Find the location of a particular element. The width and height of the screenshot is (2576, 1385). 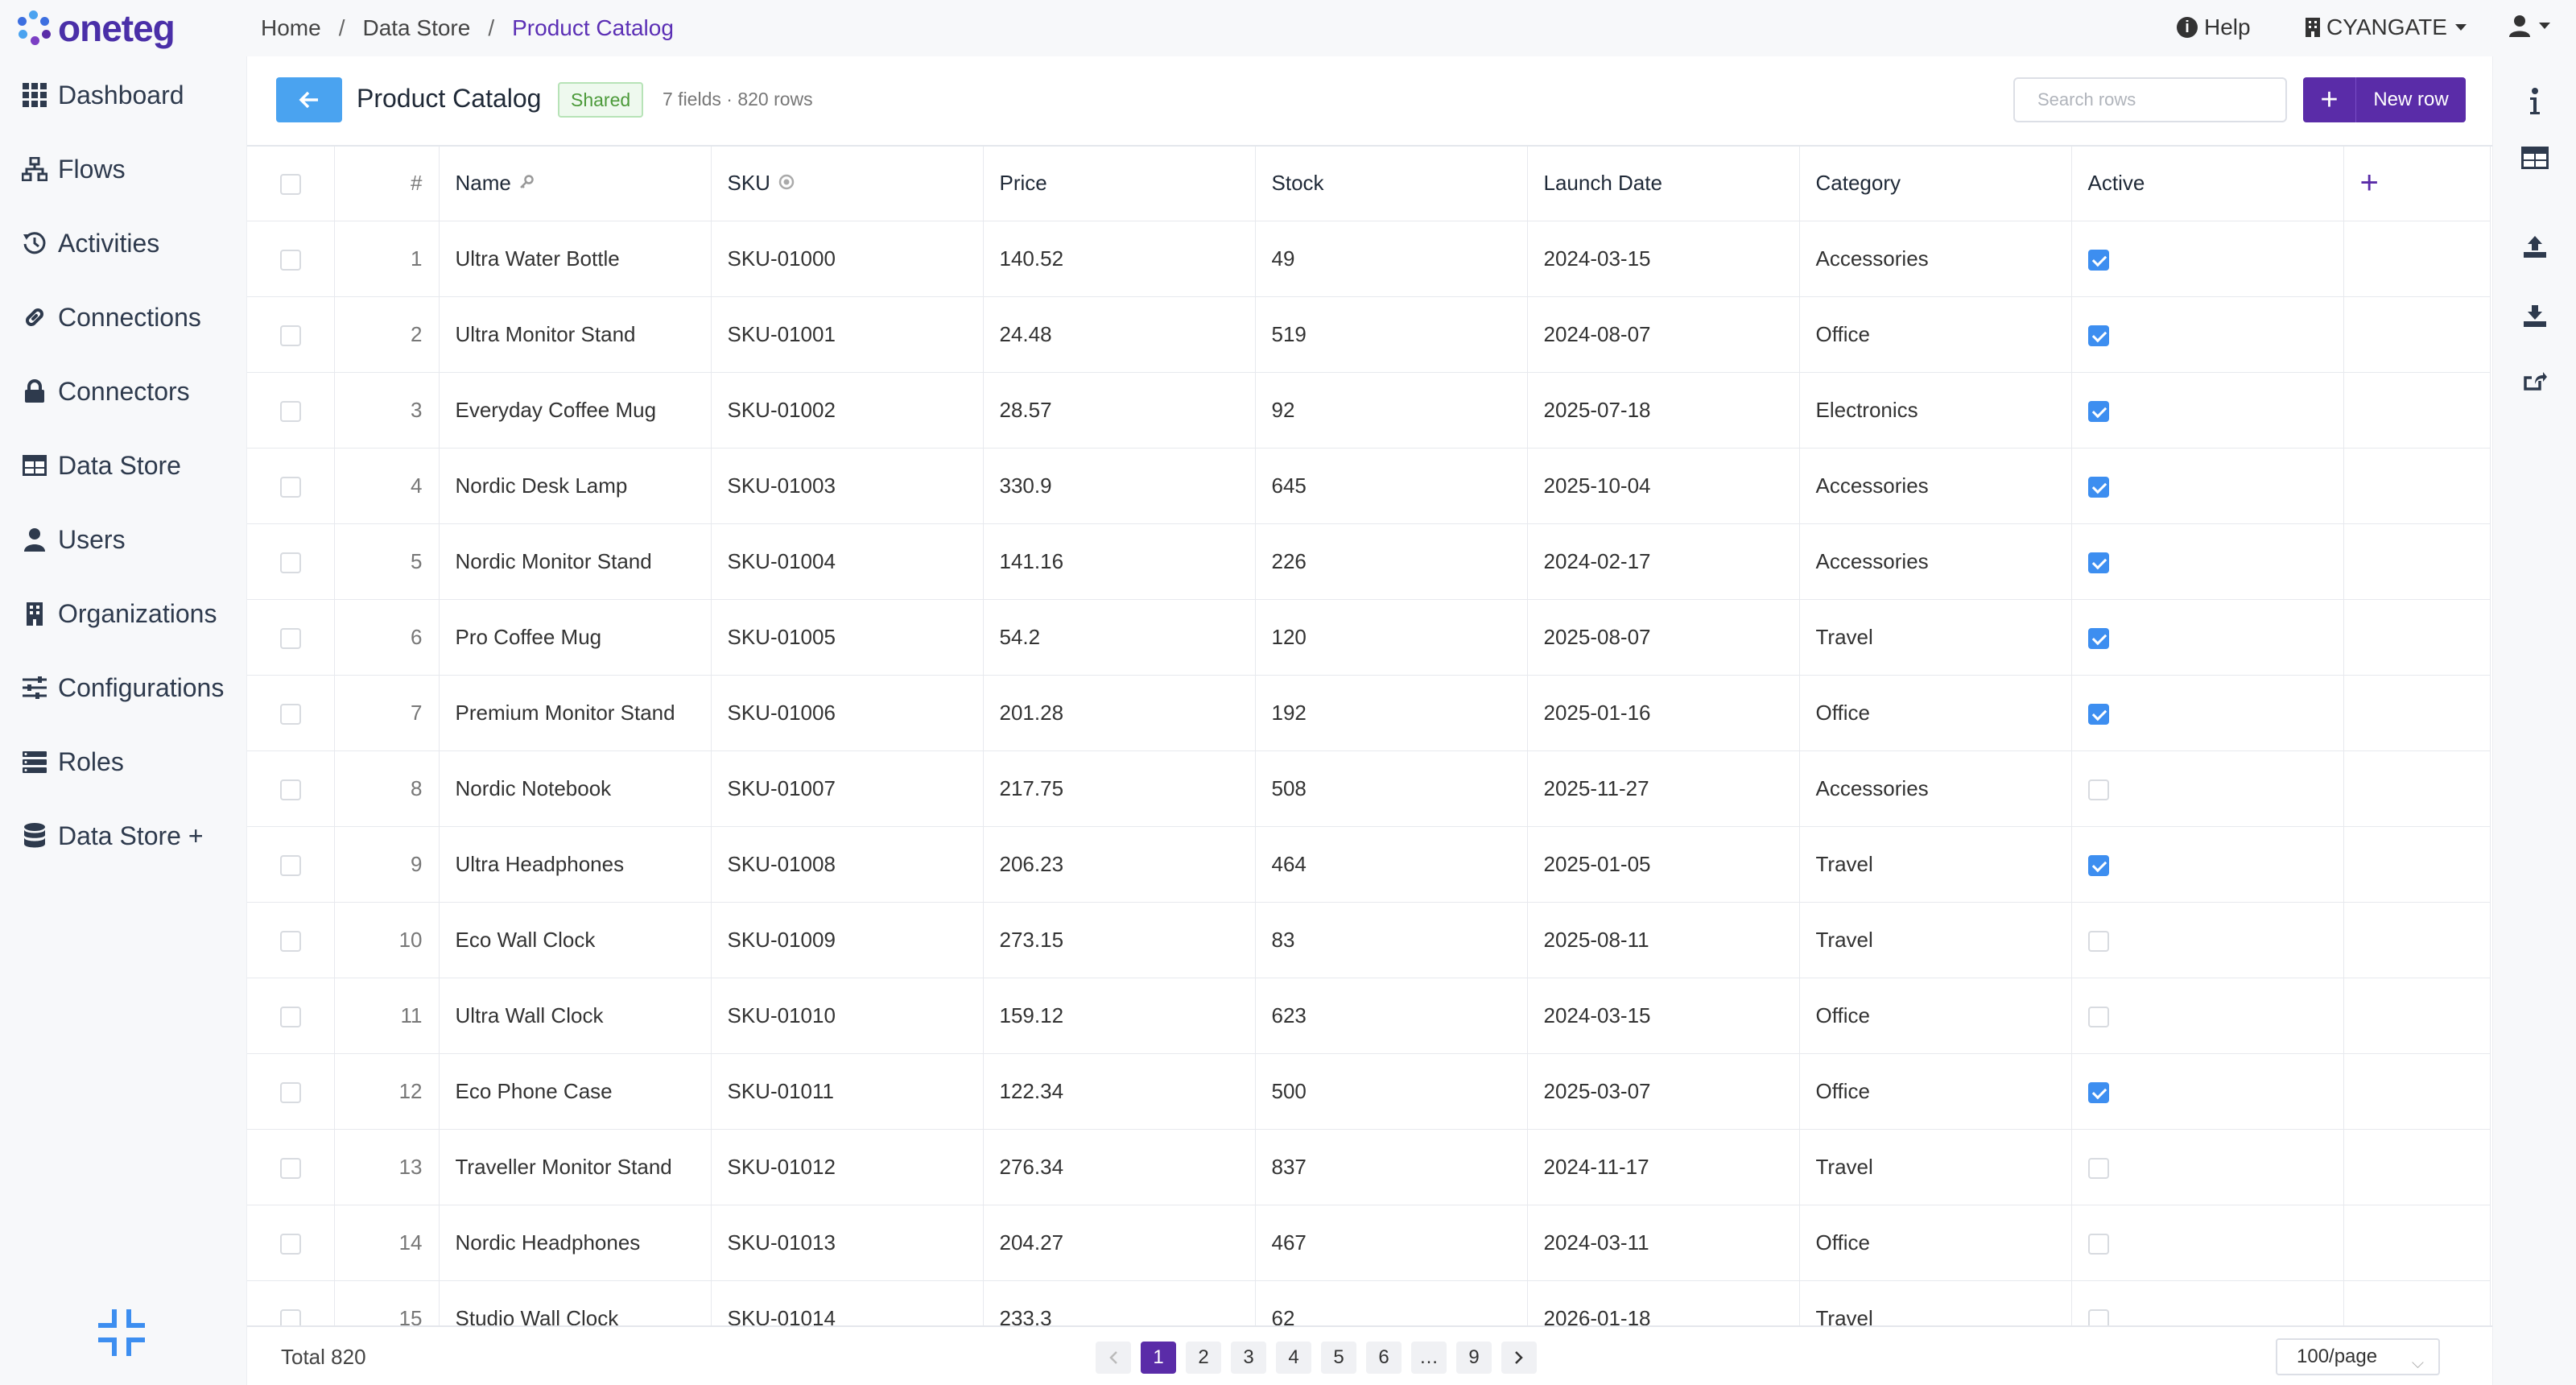

page-button: 3 is located at coordinates (1248, 1358).